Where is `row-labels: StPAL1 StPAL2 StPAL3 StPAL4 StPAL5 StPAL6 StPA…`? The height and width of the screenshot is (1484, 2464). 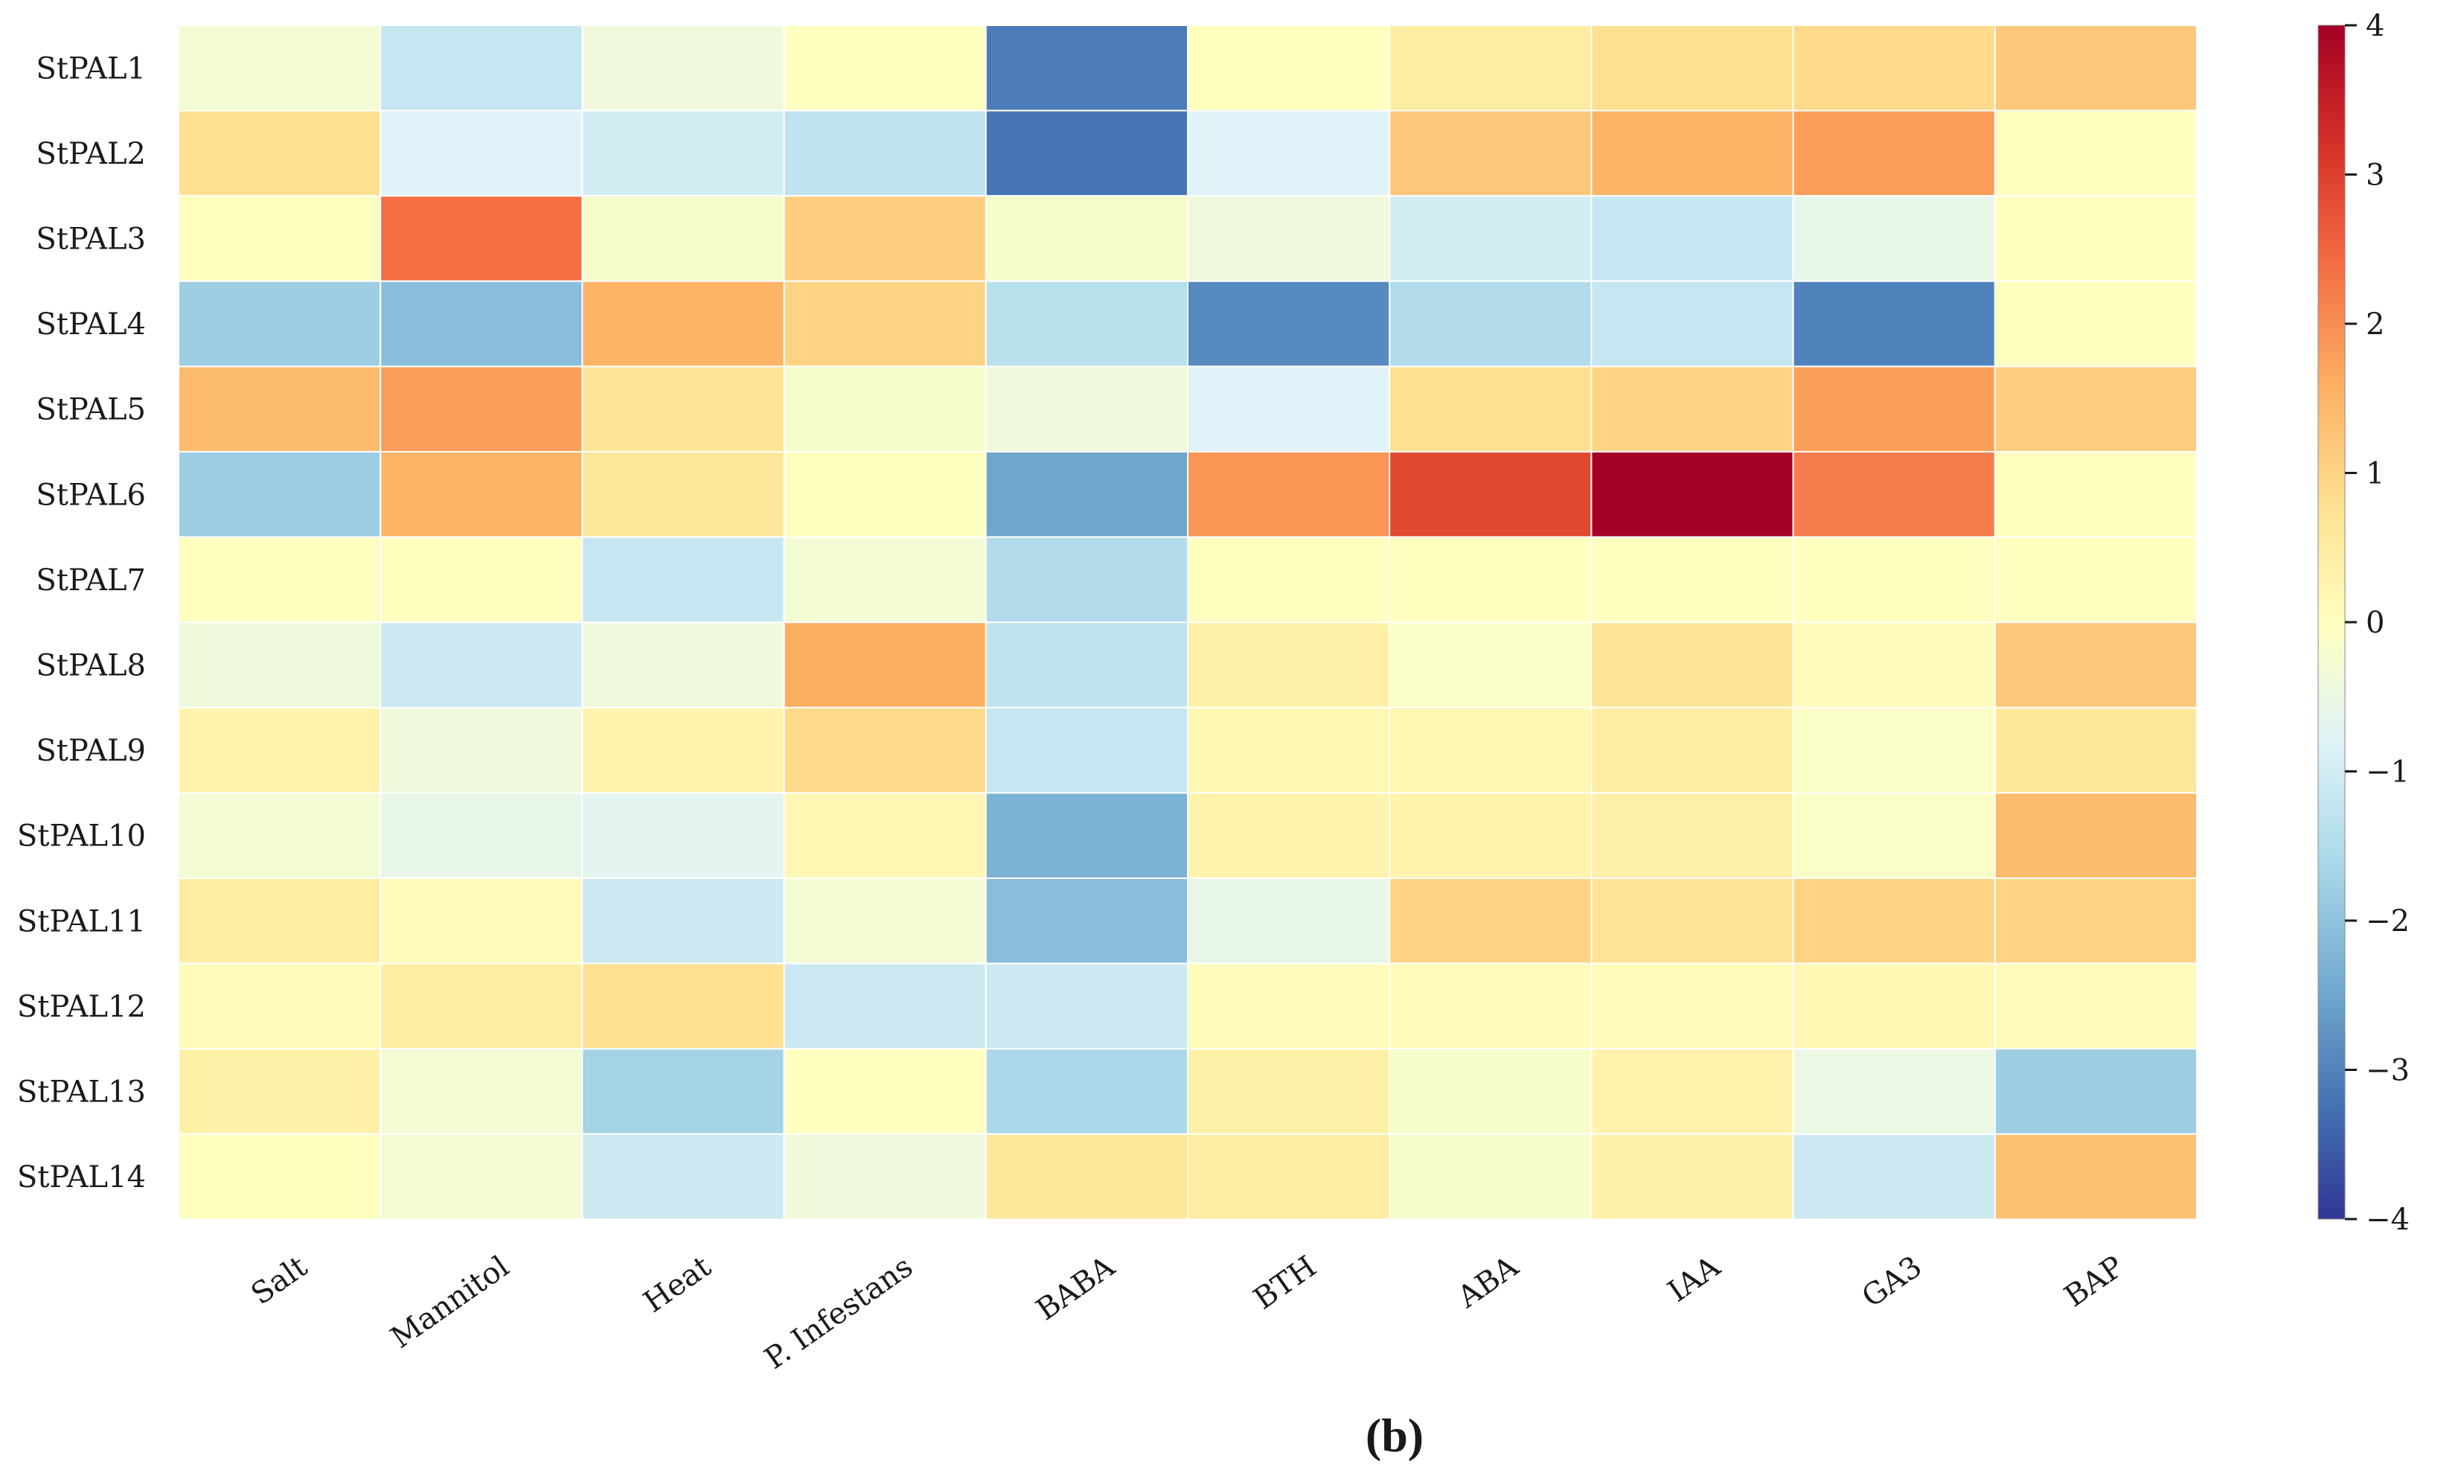 row-labels: StPAL1 StPAL2 StPAL3 StPAL4 StPAL5 StPAL6 StPA… is located at coordinates (81, 622).